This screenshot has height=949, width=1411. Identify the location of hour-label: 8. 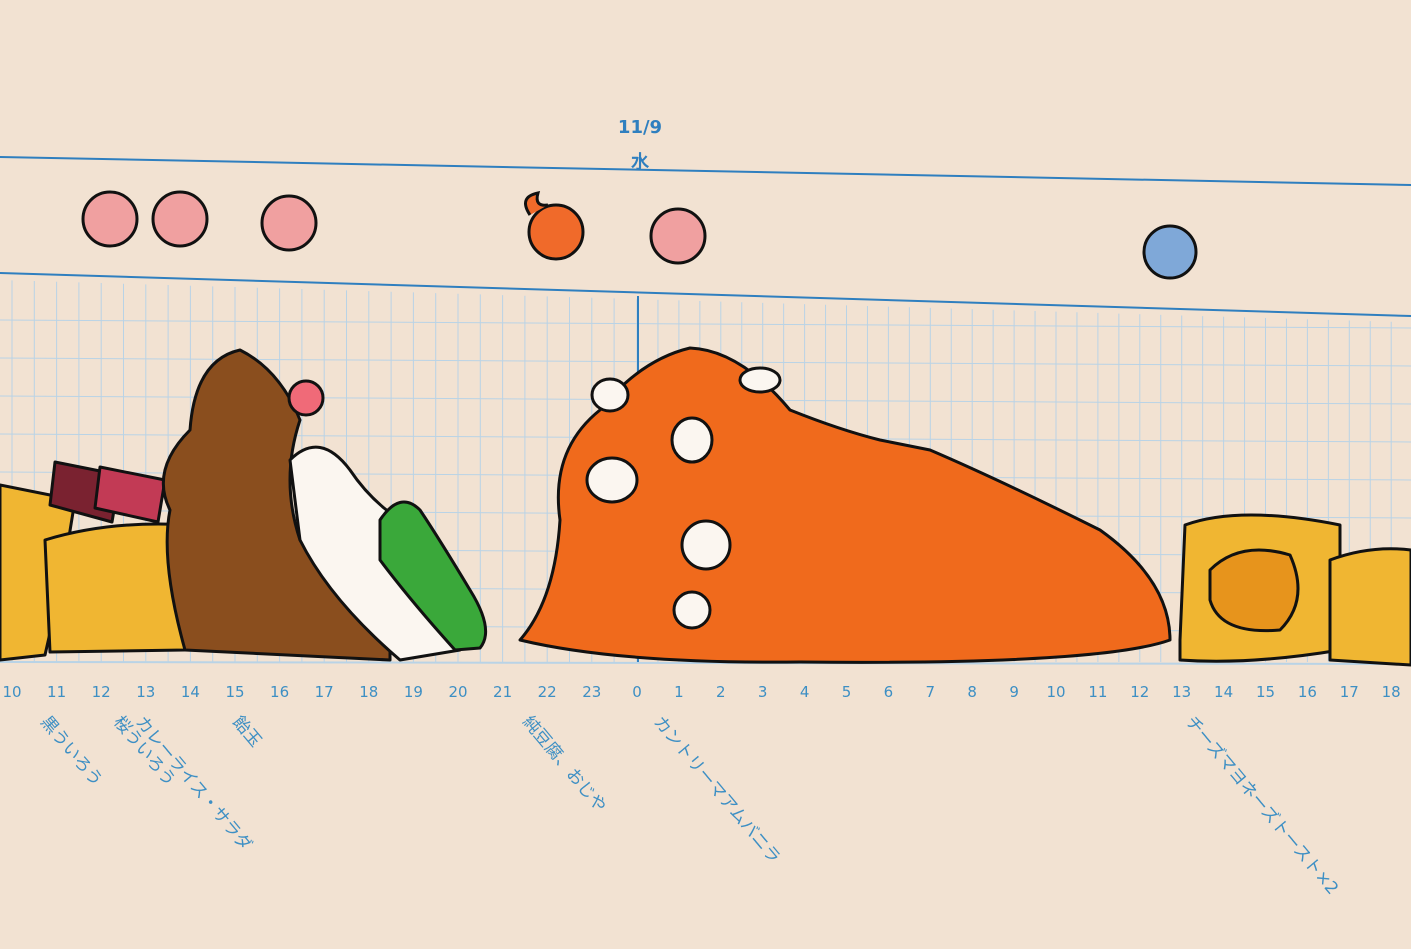
(972, 692).